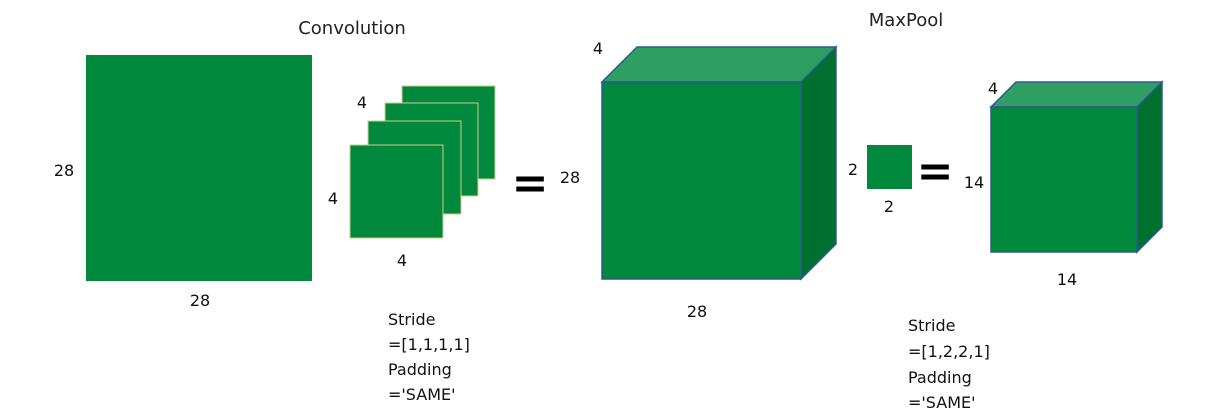  What do you see at coordinates (1149, 167) in the screenshot?
I see `pool-output-side-face` at bounding box center [1149, 167].